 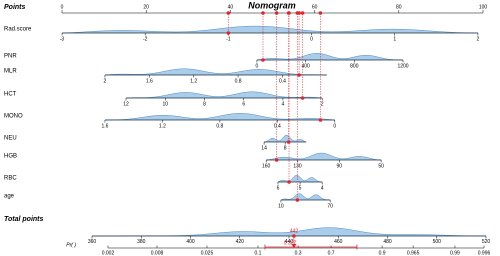 What do you see at coordinates (141, 242) in the screenshot?
I see `tick-label: 380` at bounding box center [141, 242].